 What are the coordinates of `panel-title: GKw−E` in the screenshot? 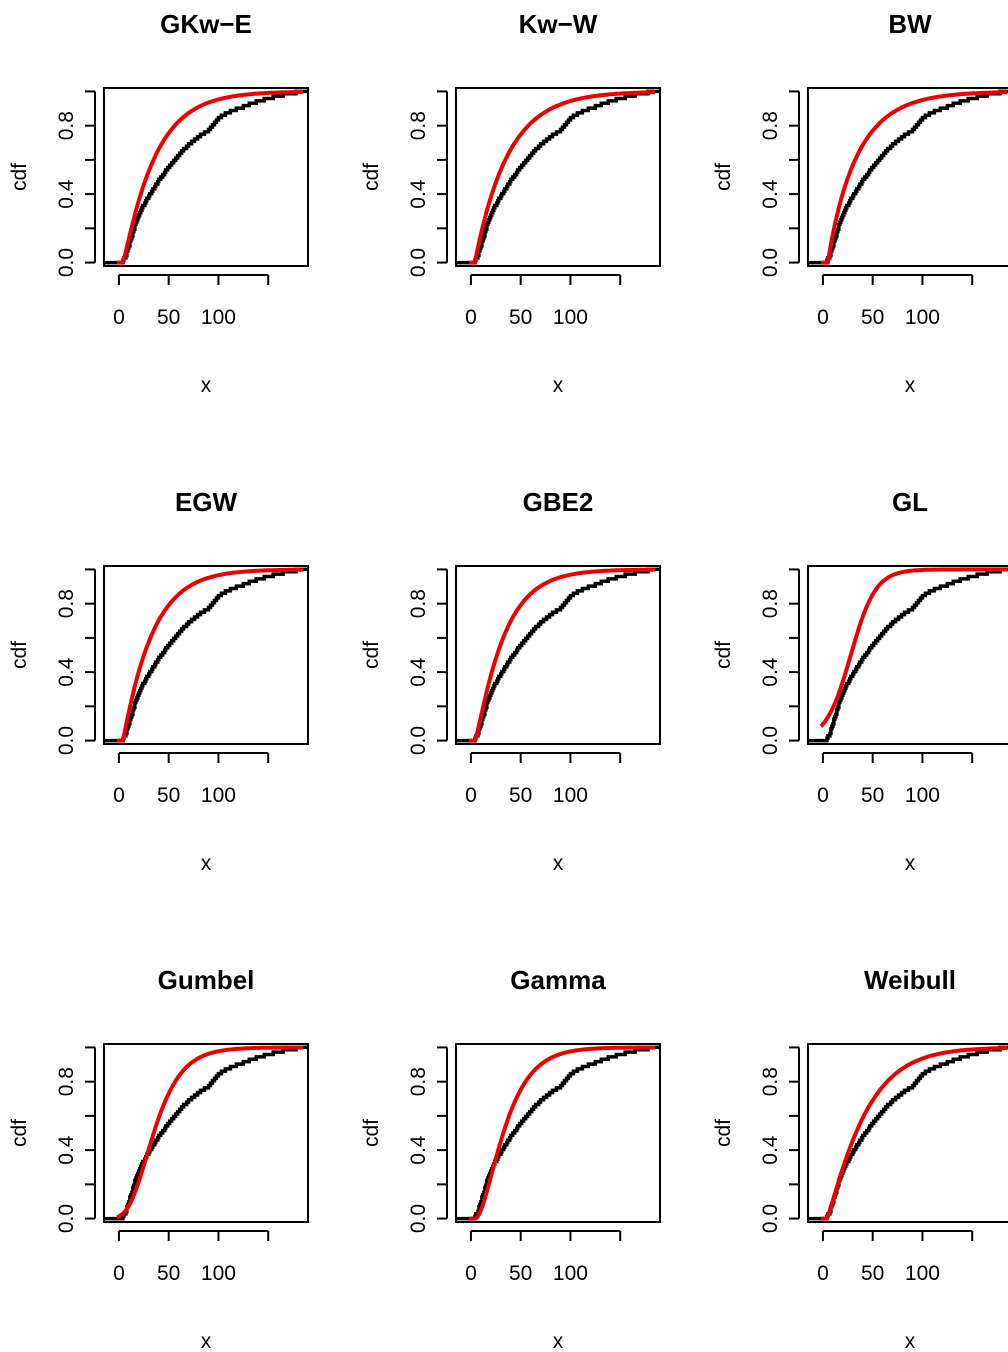 It's located at (206, 24).